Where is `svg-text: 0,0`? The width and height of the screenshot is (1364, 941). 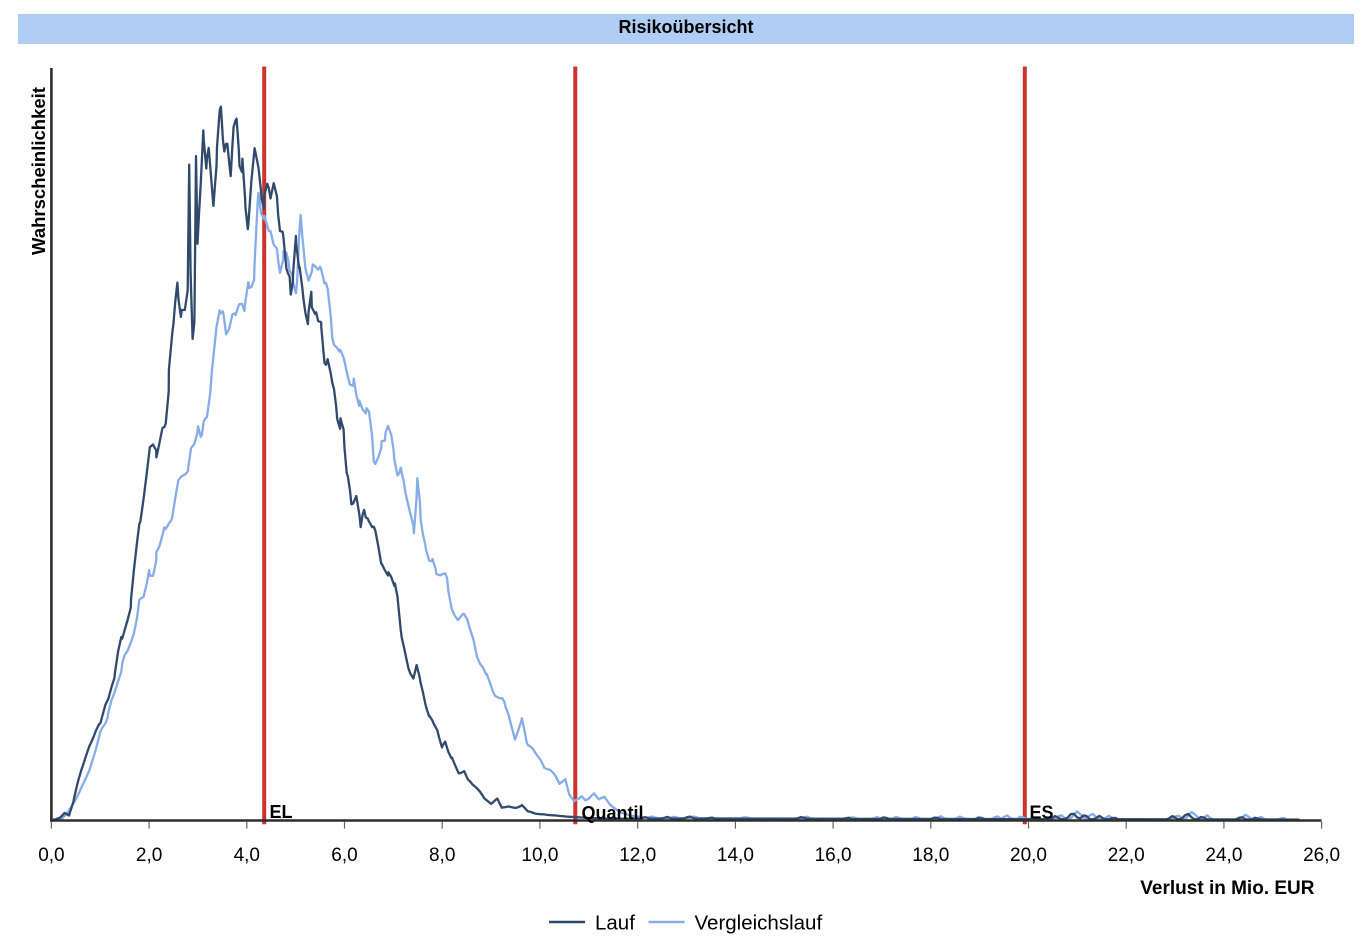
svg-text: 0,0 is located at coordinates (51, 855).